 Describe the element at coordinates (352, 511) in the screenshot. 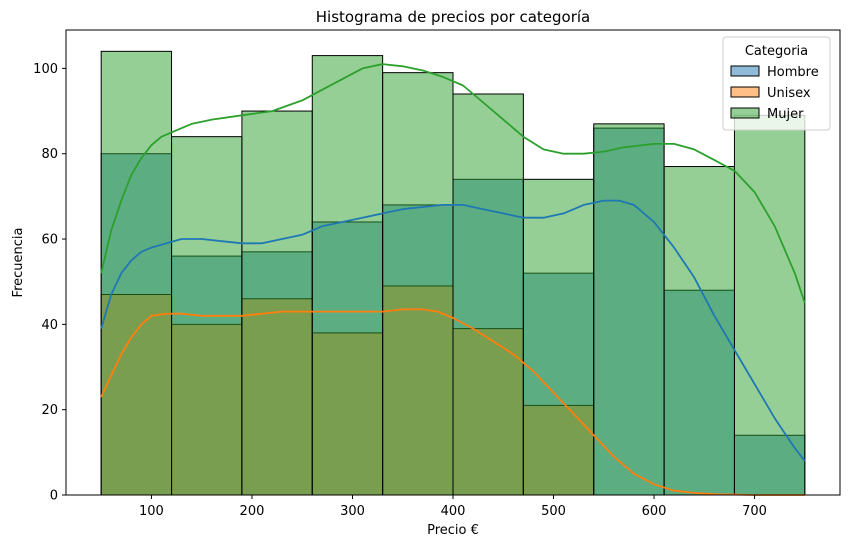

I see `x-tick-label: 300` at that location.